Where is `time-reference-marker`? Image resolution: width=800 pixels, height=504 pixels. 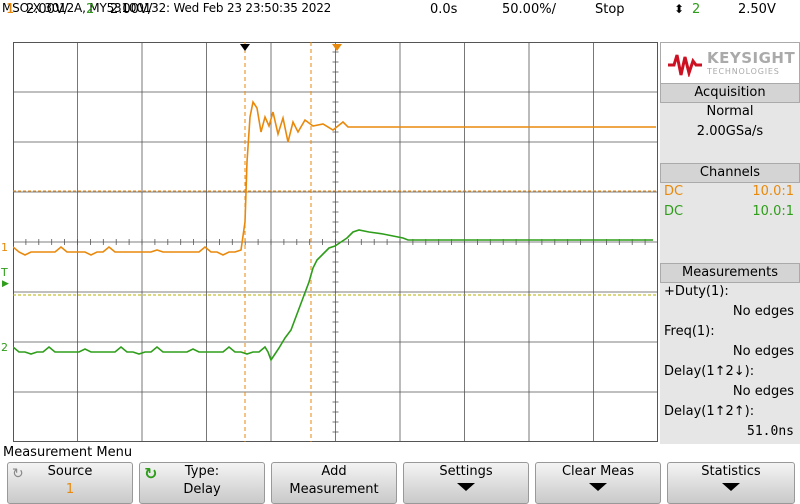 time-reference-marker is located at coordinates (245, 47).